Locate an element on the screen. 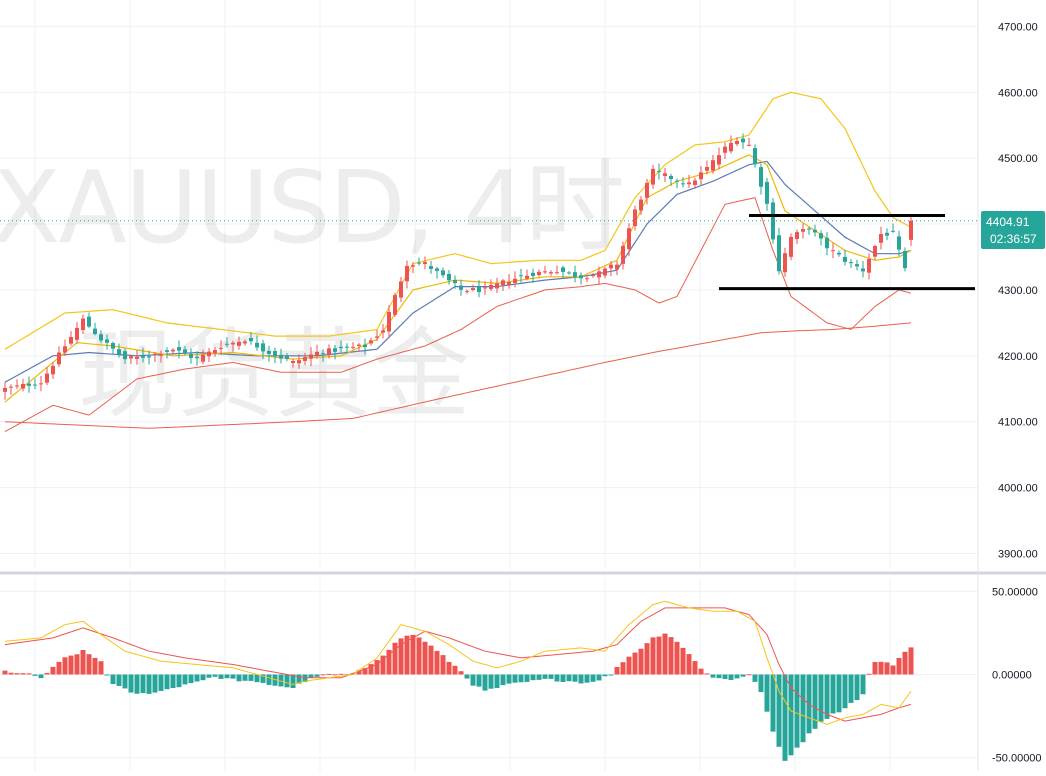 The height and width of the screenshot is (776, 1046). price-badge-value: 4404.91 is located at coordinates (1008, 222).